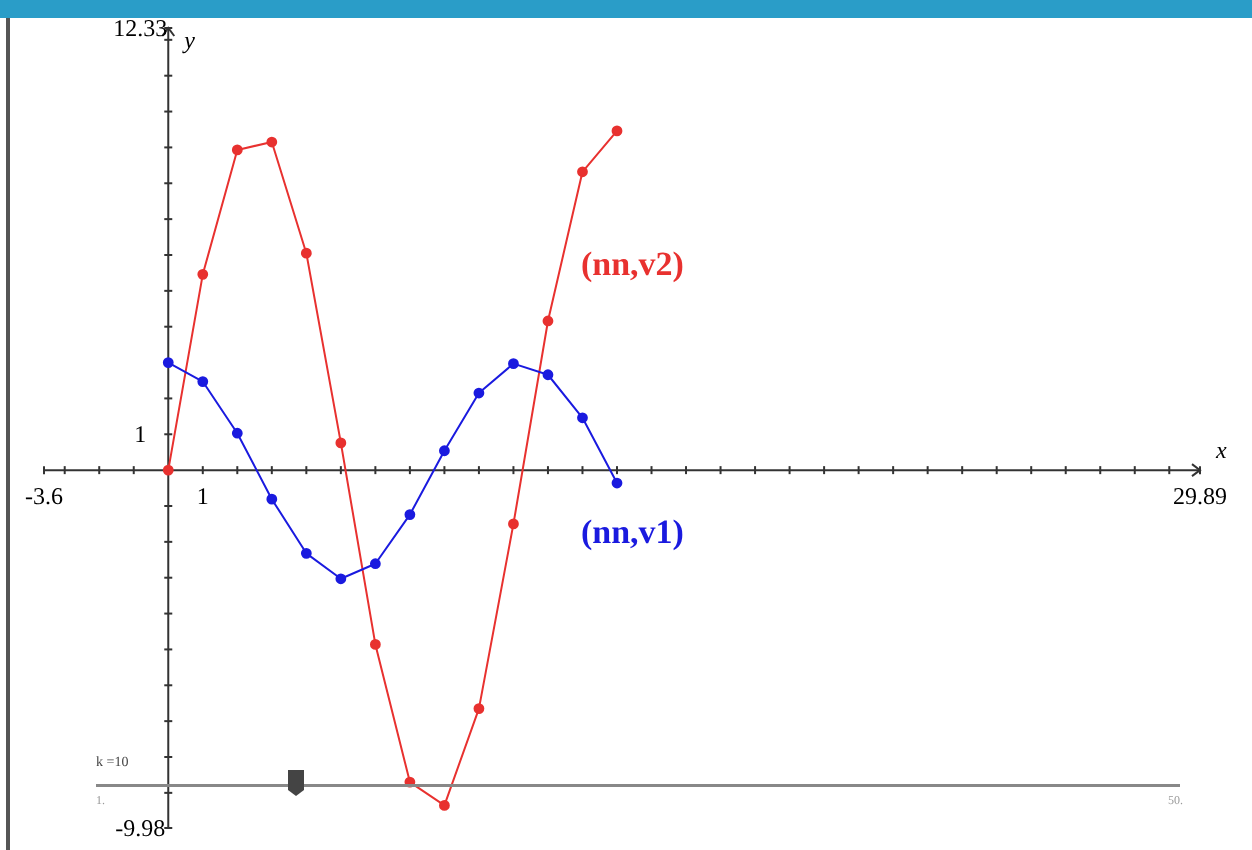 Image resolution: width=1252 pixels, height=850 pixels. I want to click on y-tick-label: 1, so click(140, 434).